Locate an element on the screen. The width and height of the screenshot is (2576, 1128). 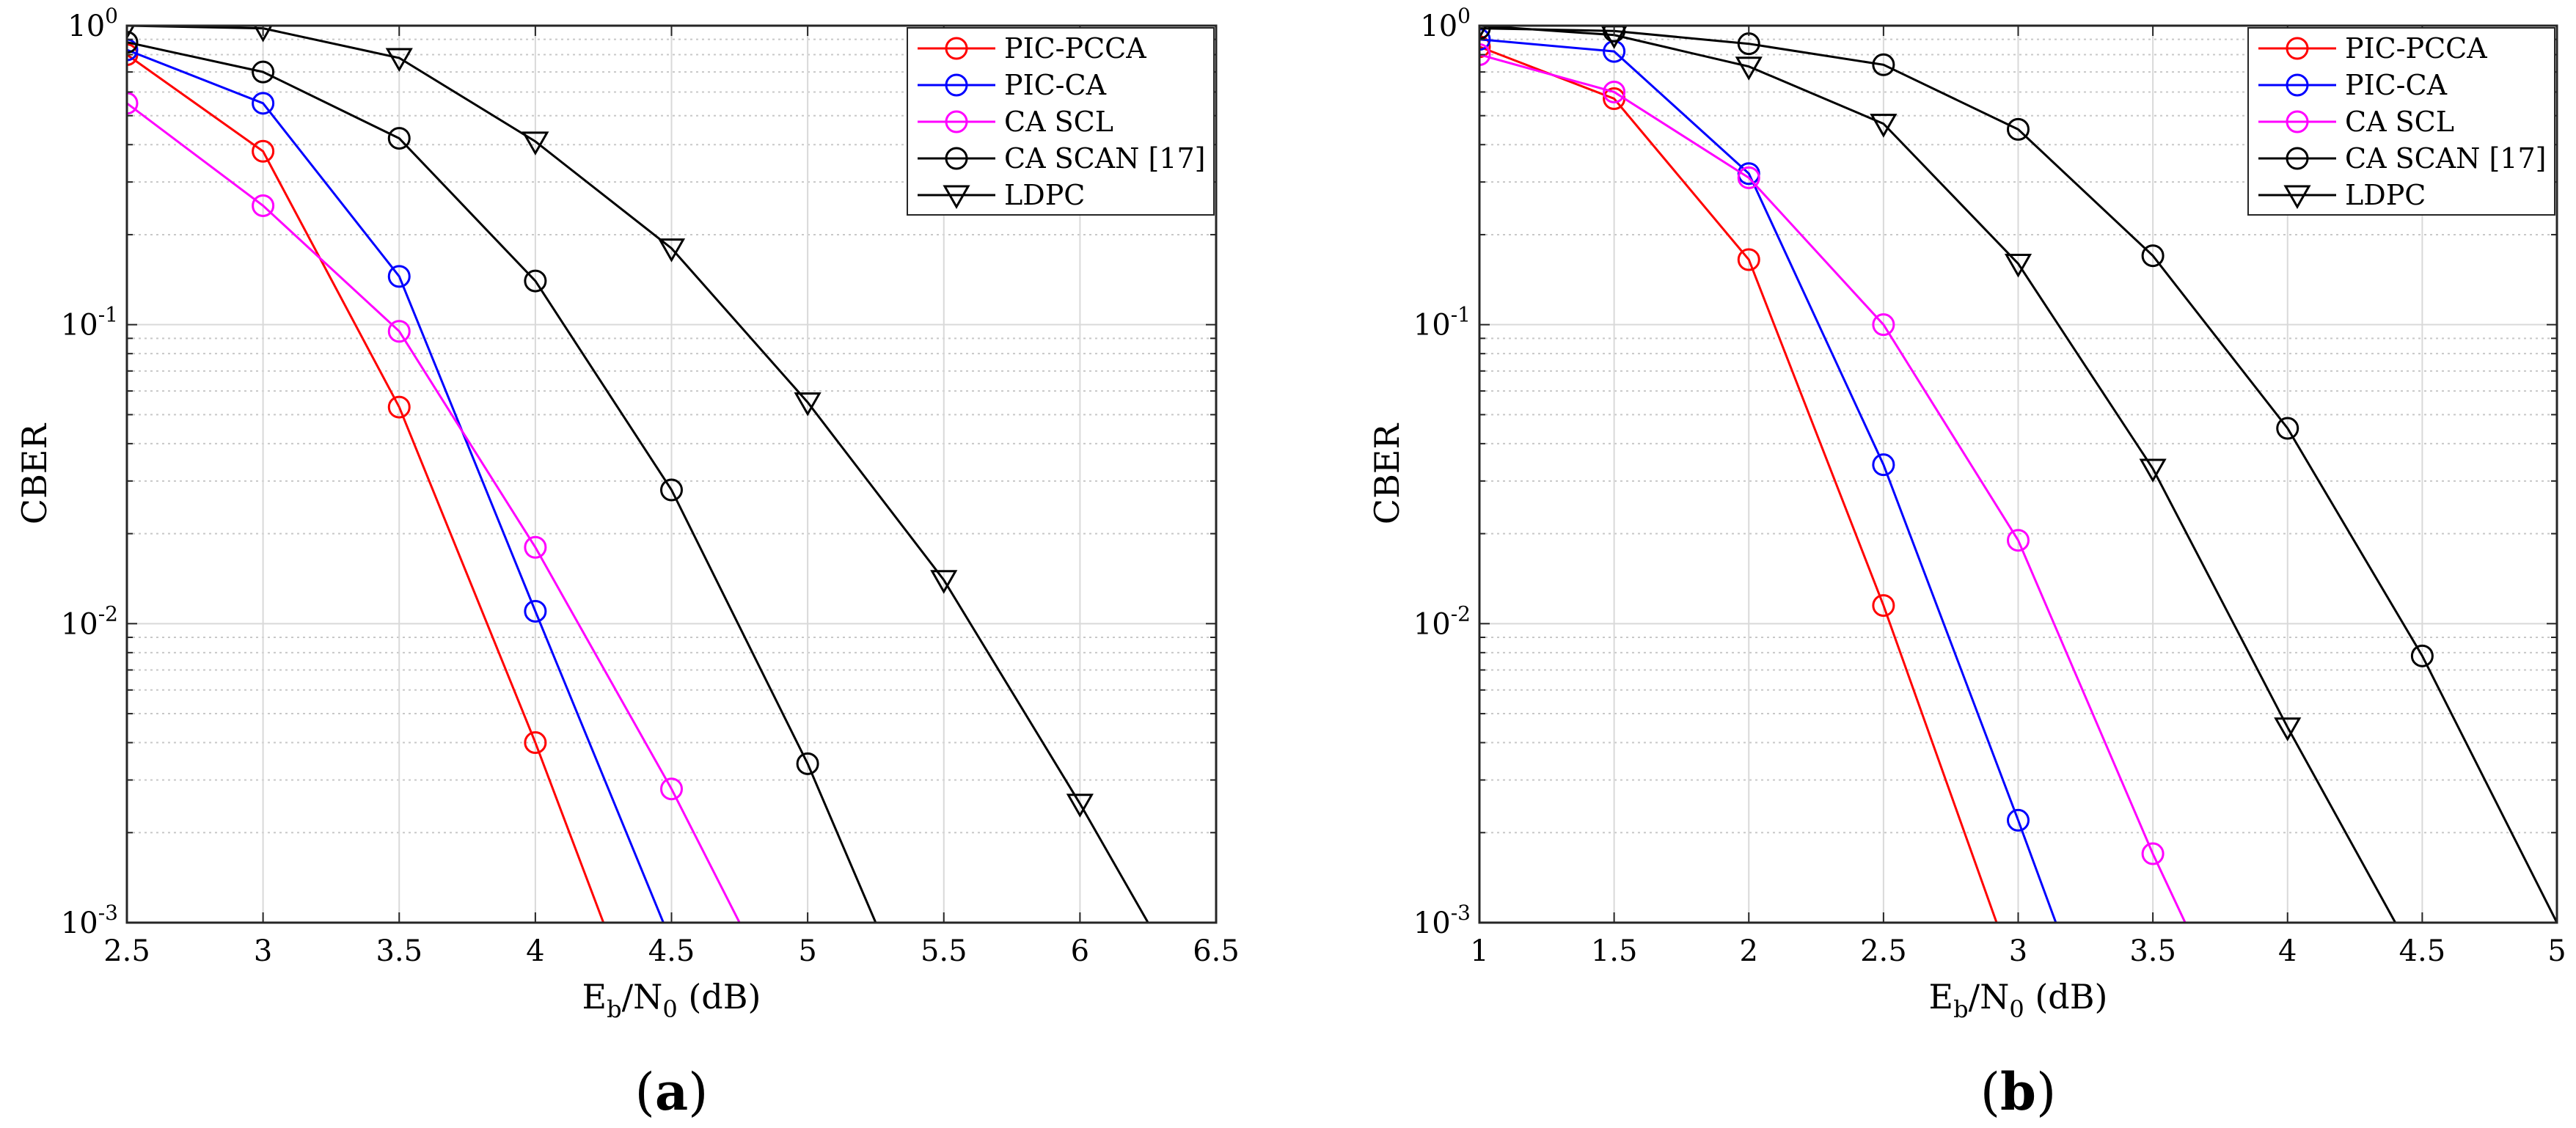
x-tick-label: 1 is located at coordinates (1479, 951).